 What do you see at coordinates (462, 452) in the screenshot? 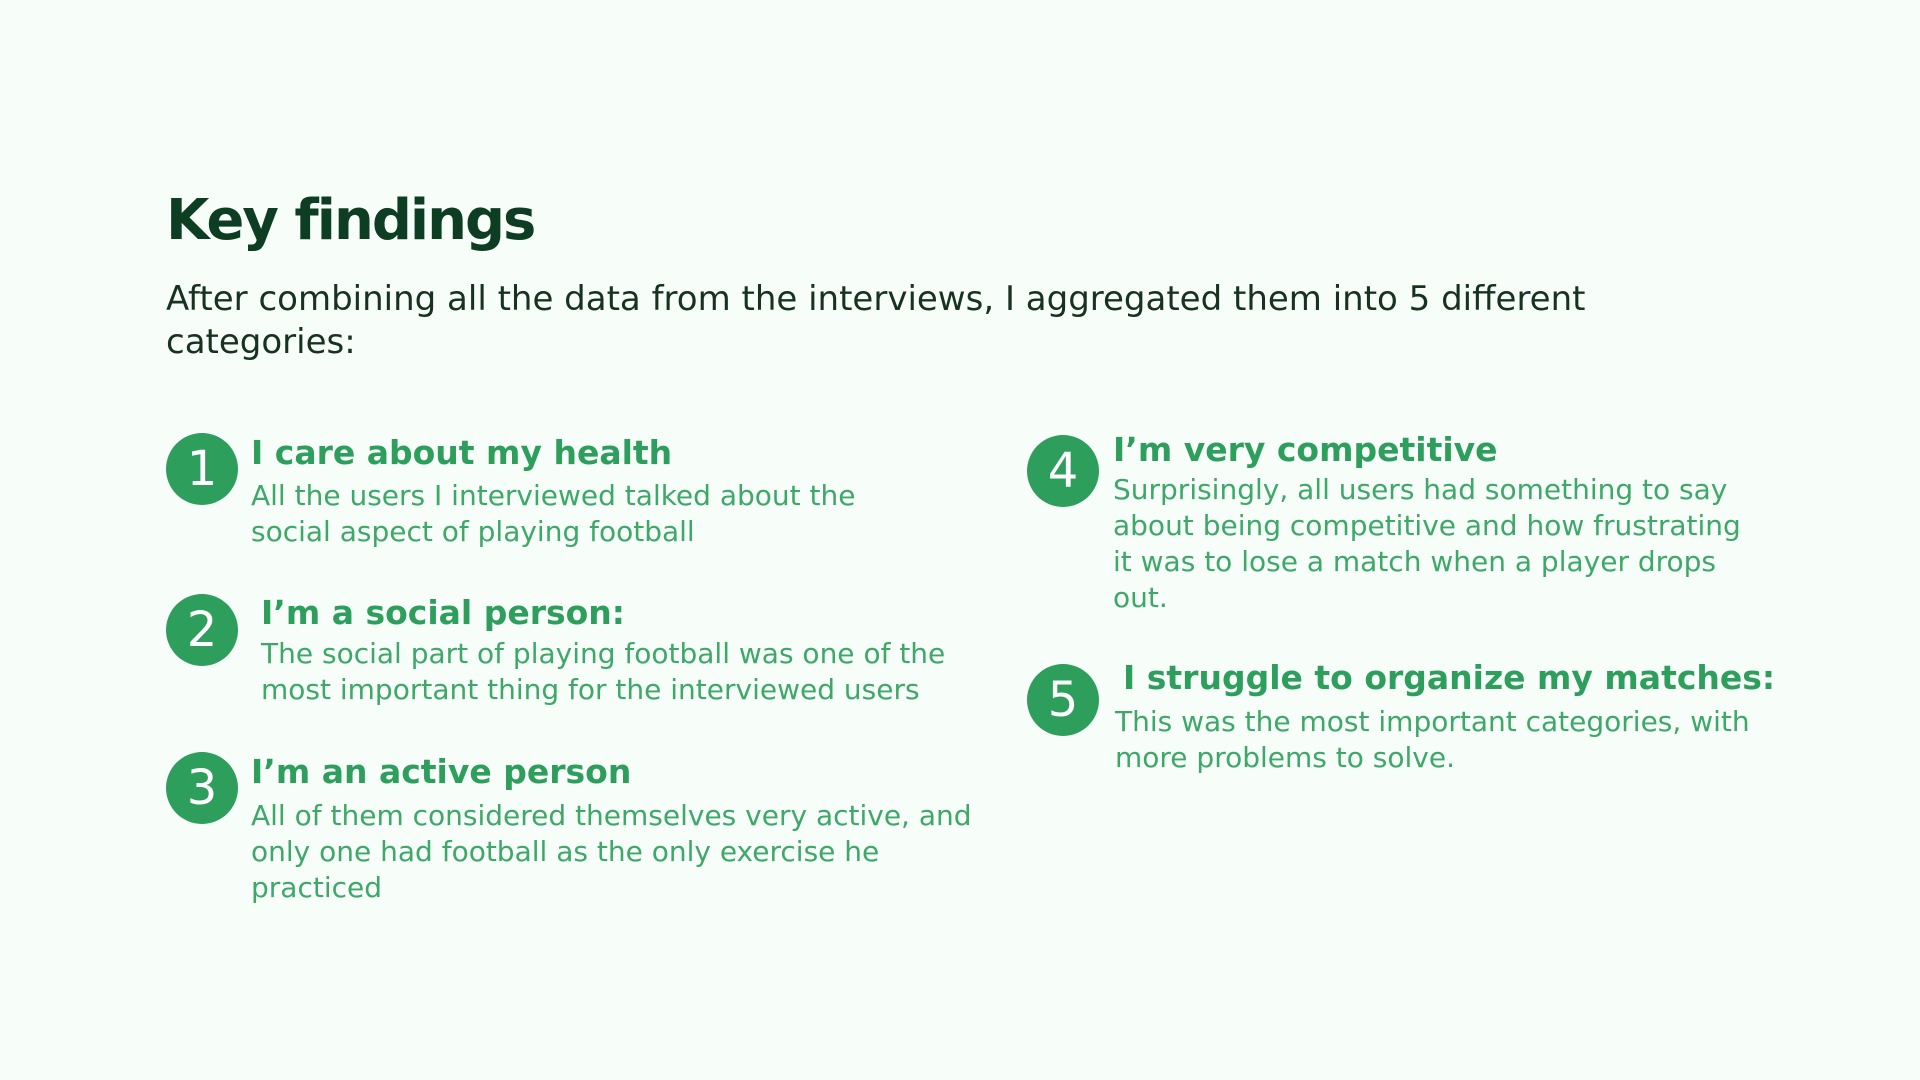
I see `finding-title: I care about my health` at bounding box center [462, 452].